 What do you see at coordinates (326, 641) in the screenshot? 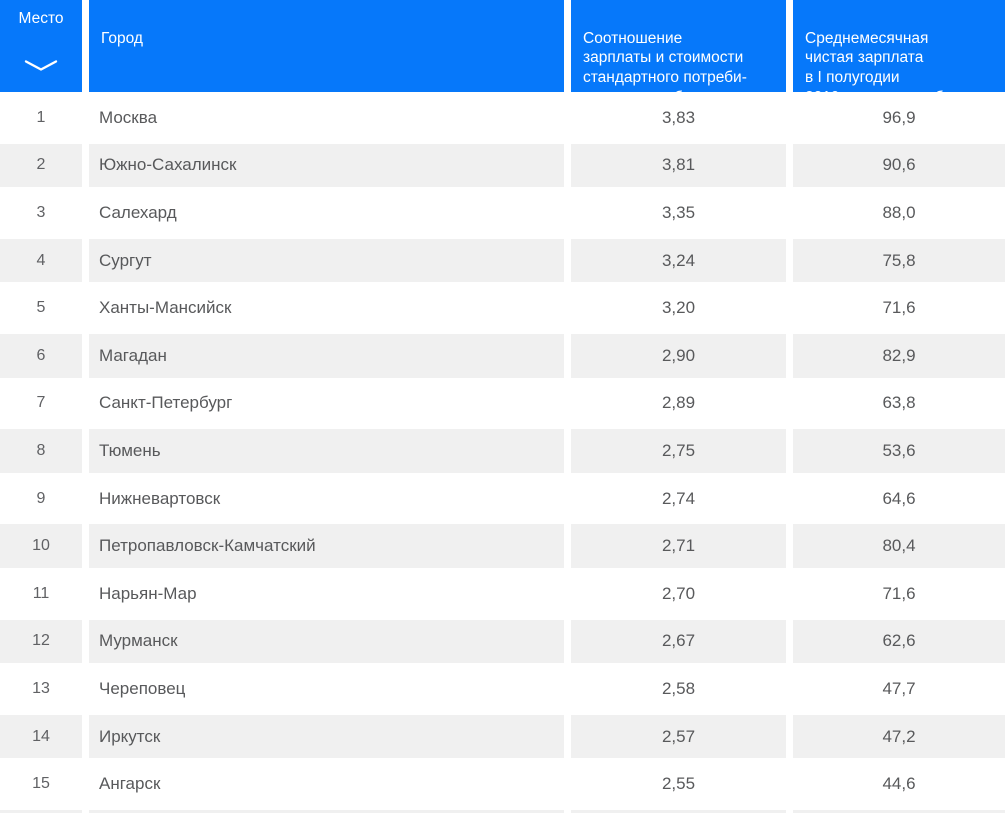
I see `city-cell: Мурманск` at bounding box center [326, 641].